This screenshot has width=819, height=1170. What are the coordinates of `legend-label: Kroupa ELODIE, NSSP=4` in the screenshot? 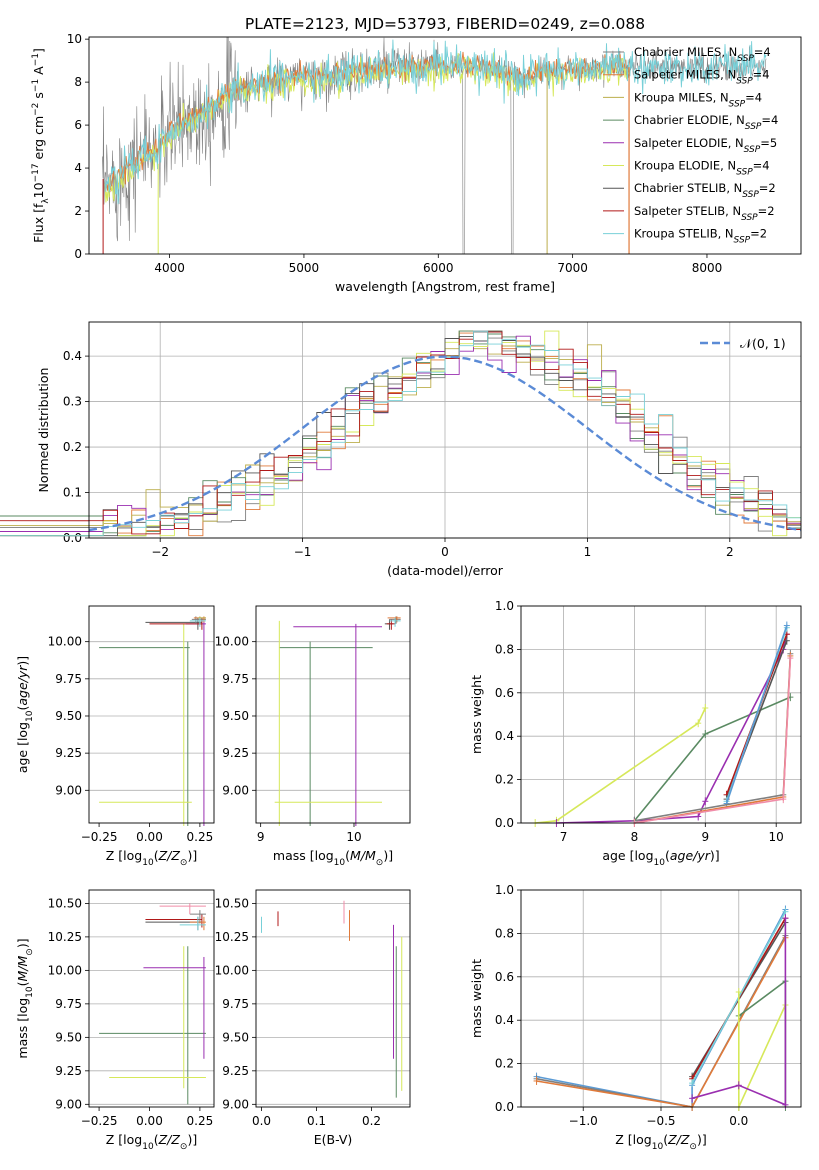 It's located at (702, 168).